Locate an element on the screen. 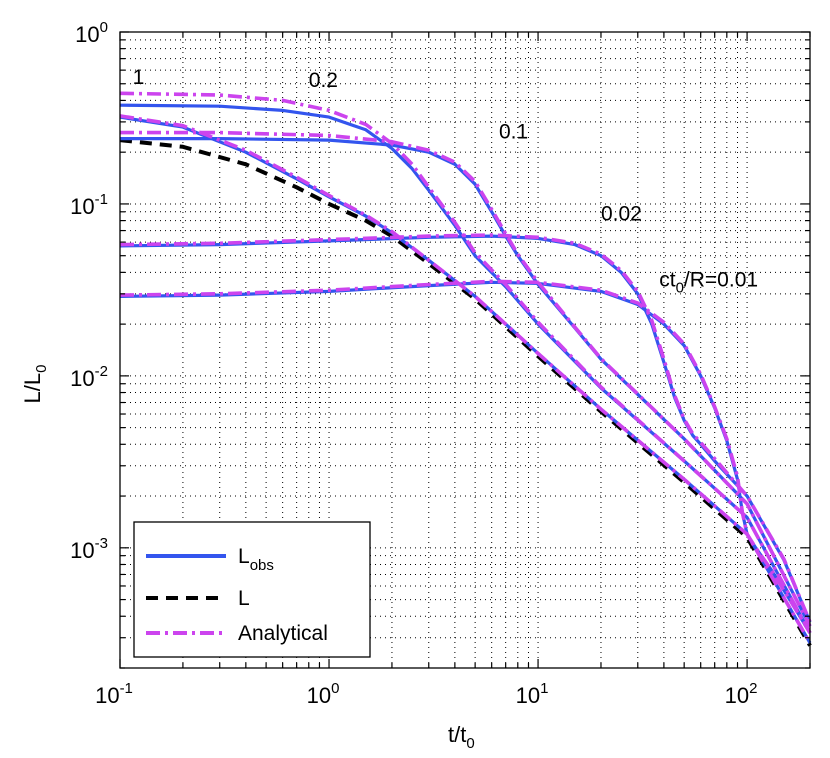 This screenshot has width=830, height=758. curve-annotation: 0.2 is located at coordinates (323, 80).